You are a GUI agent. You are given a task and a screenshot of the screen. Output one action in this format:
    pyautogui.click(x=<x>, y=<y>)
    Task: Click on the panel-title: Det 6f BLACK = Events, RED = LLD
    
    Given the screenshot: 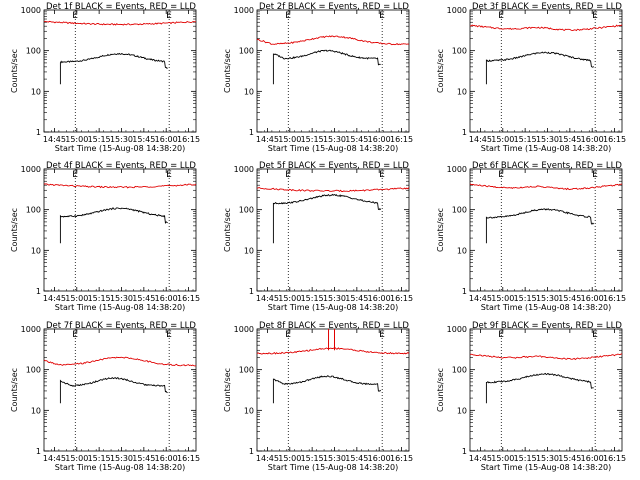 What is the action you would take?
    pyautogui.click(x=547, y=166)
    